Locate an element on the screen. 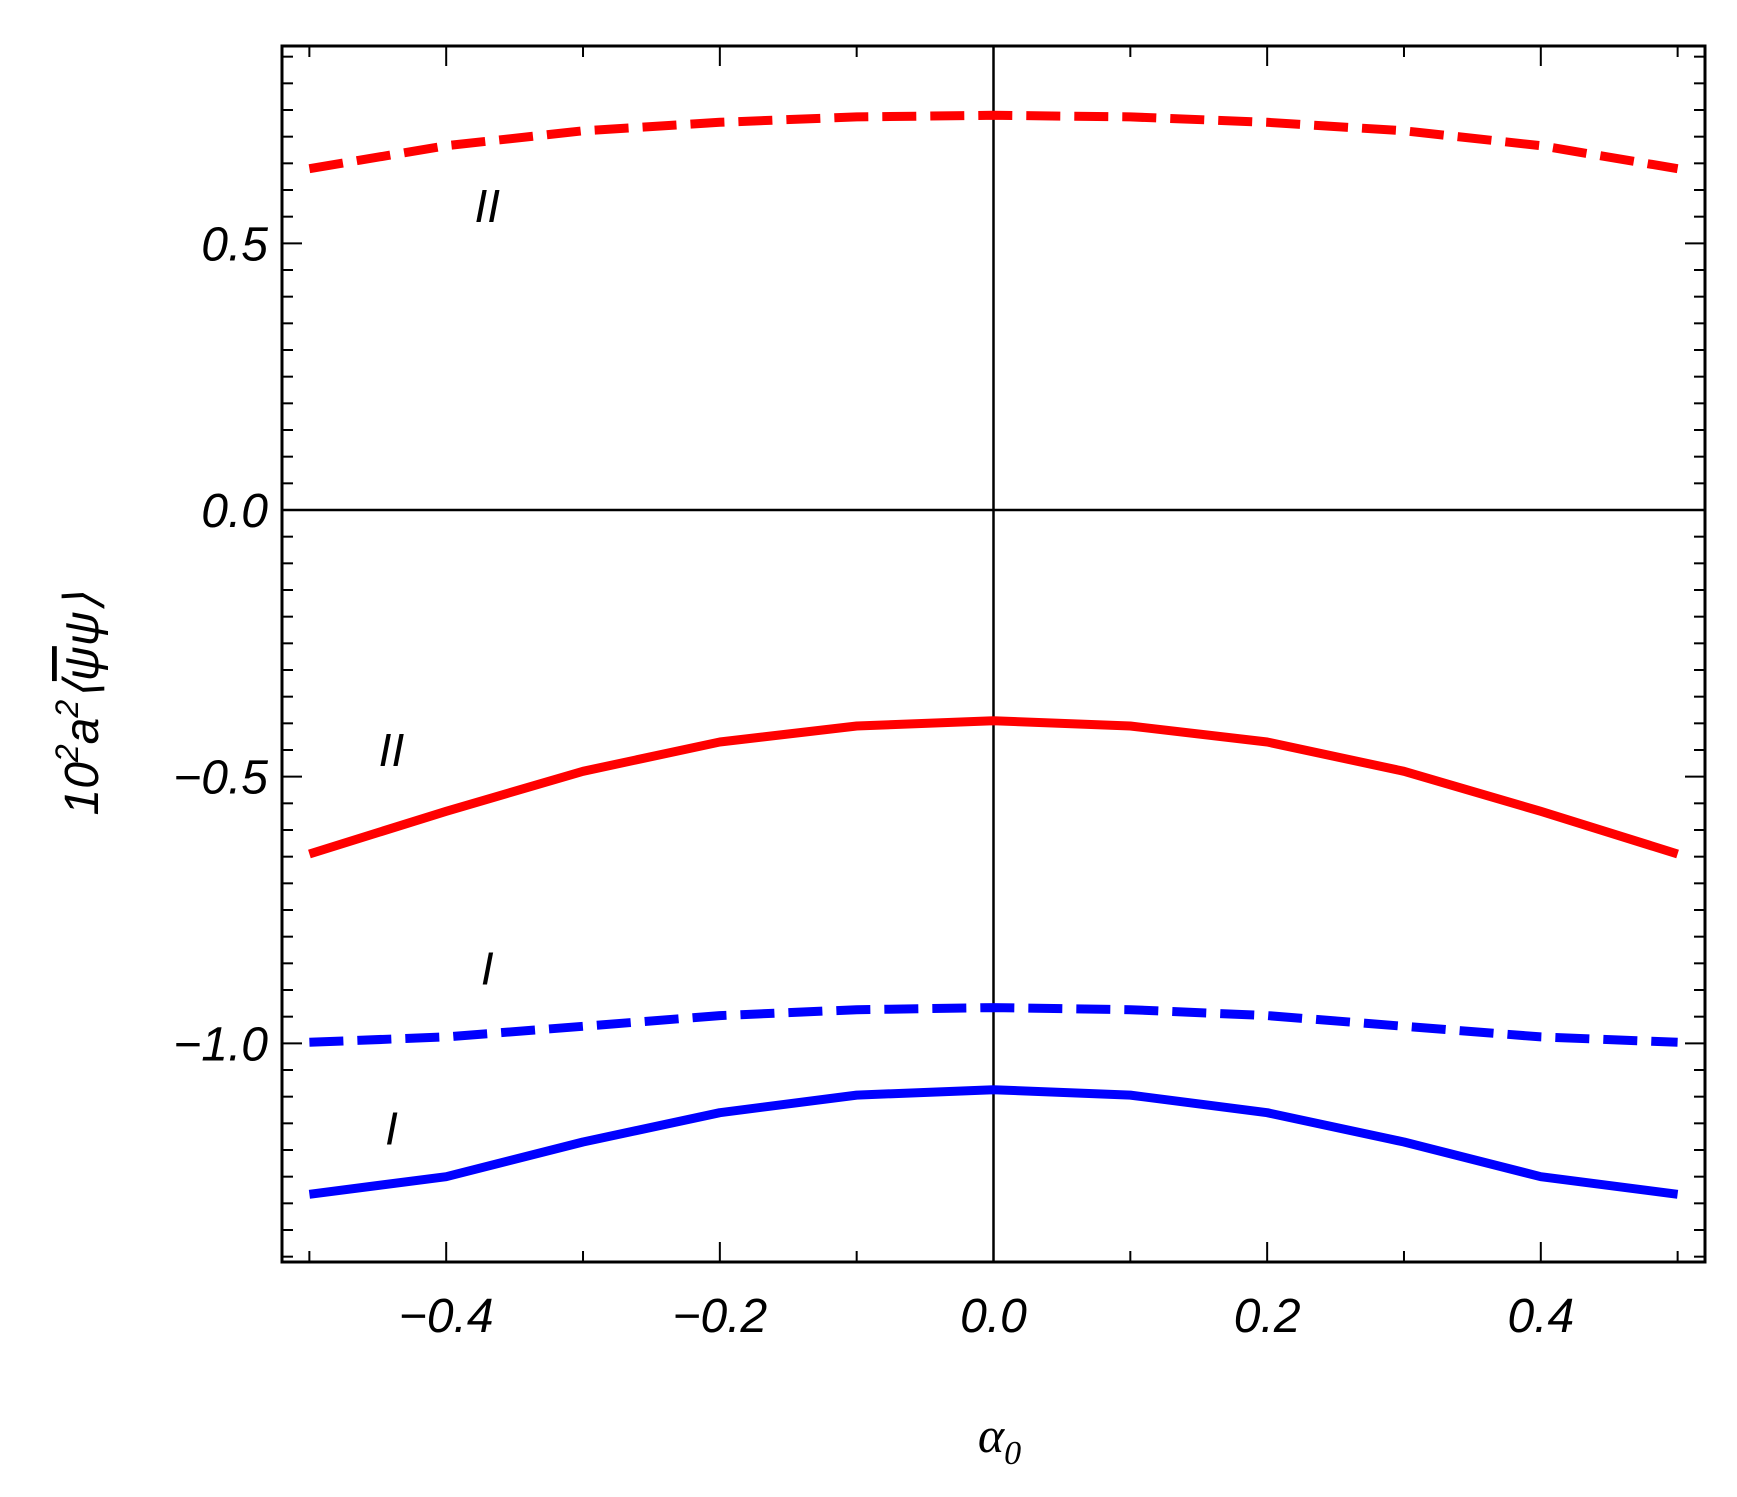 The image size is (1737, 1497). ylabel-exp2: 2 is located at coordinates (67, 709).